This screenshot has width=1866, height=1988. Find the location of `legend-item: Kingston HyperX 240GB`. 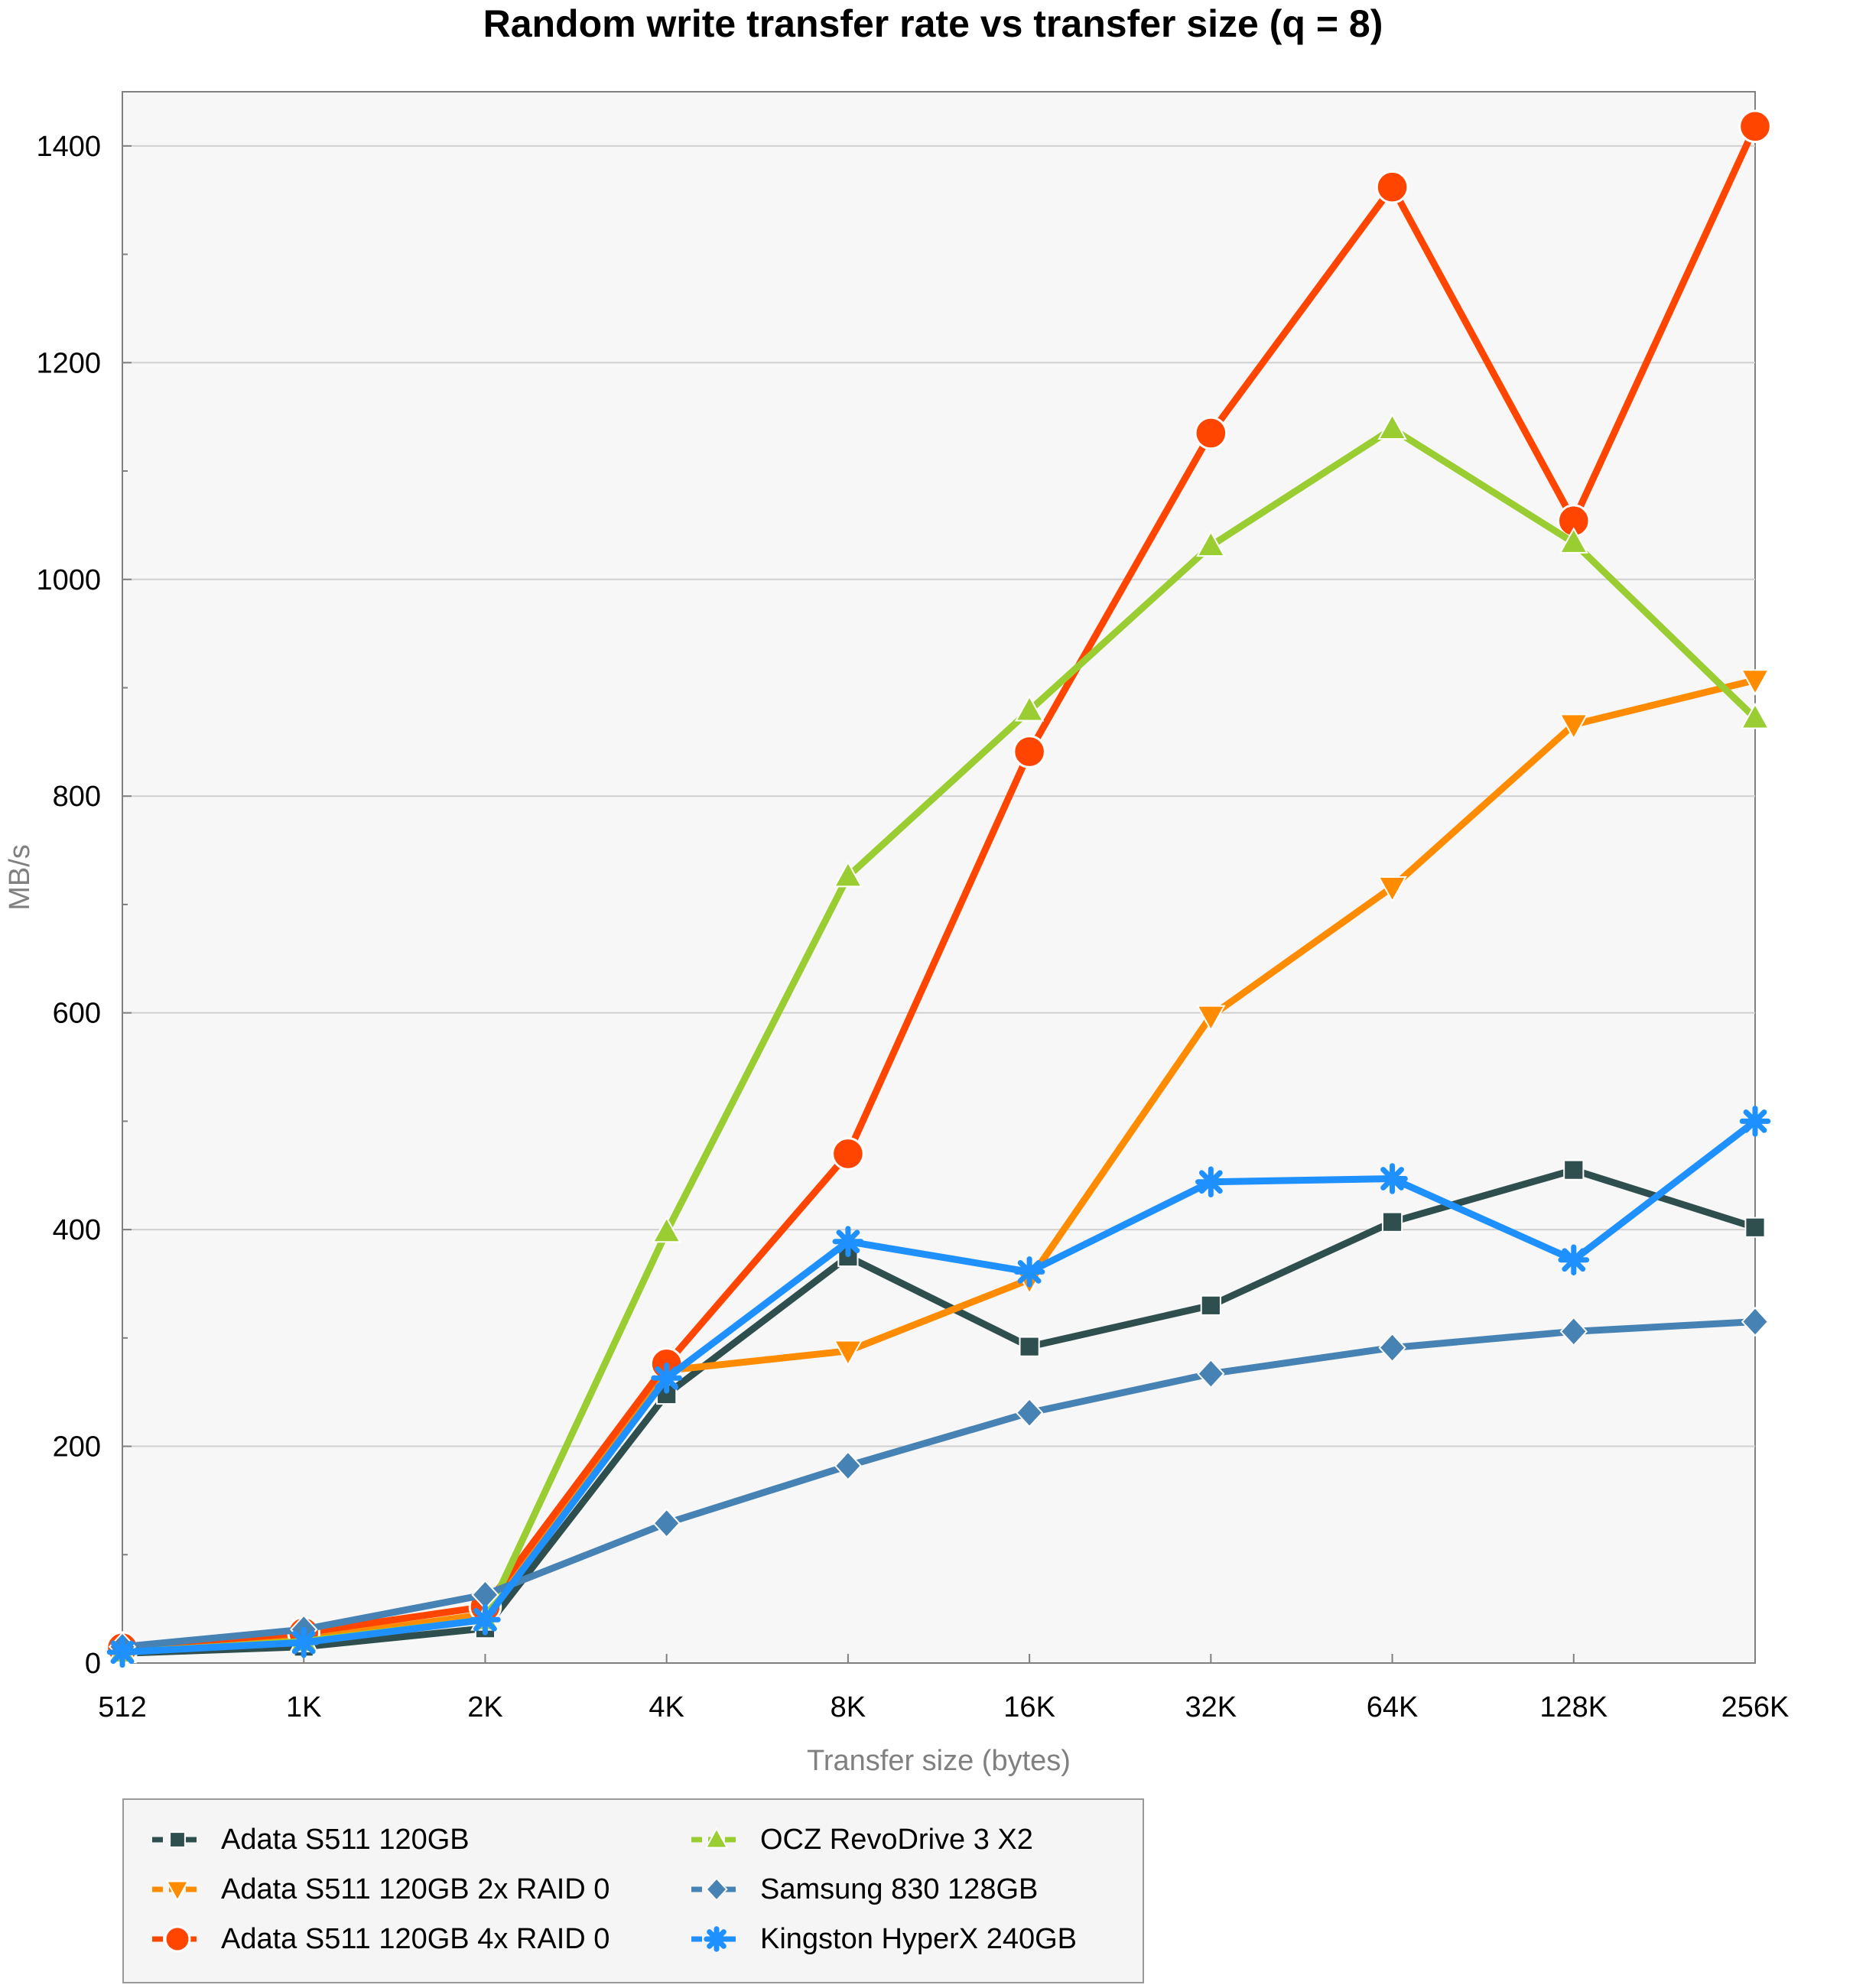

legend-item: Kingston HyperX 240GB is located at coordinates (884, 1939).